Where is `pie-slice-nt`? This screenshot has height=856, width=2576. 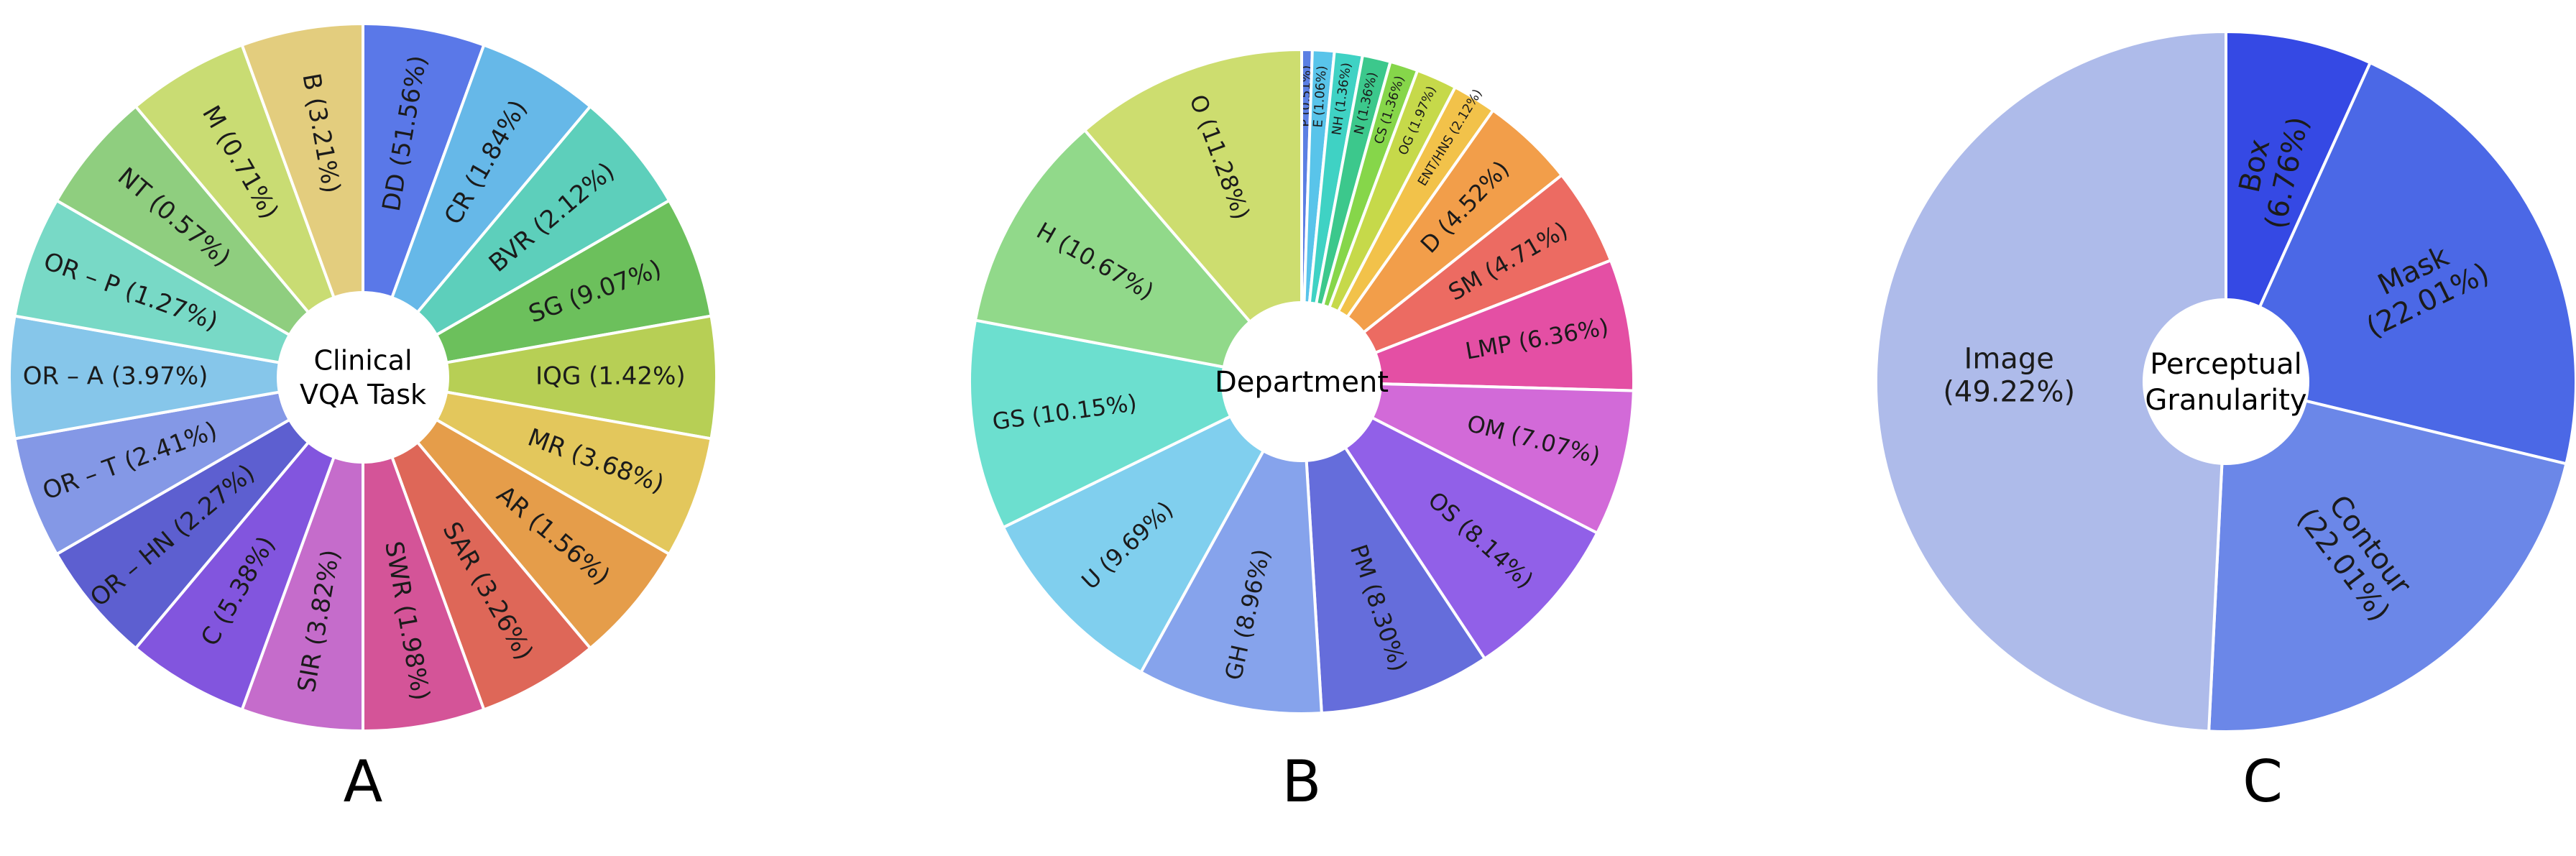
pie-slice-nt is located at coordinates (209, 241).